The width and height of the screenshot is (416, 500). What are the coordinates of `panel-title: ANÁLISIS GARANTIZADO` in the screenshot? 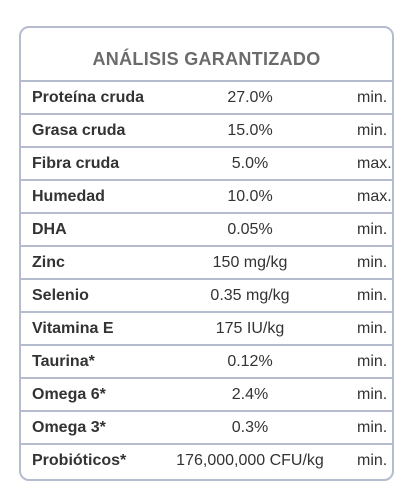 It's located at (206, 59).